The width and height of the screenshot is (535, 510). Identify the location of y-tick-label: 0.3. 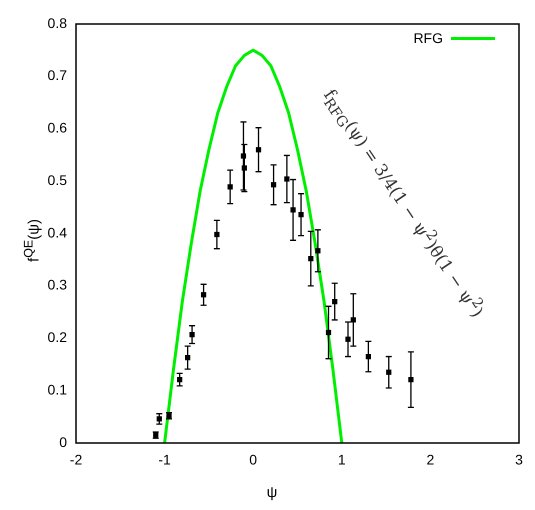
(58, 284).